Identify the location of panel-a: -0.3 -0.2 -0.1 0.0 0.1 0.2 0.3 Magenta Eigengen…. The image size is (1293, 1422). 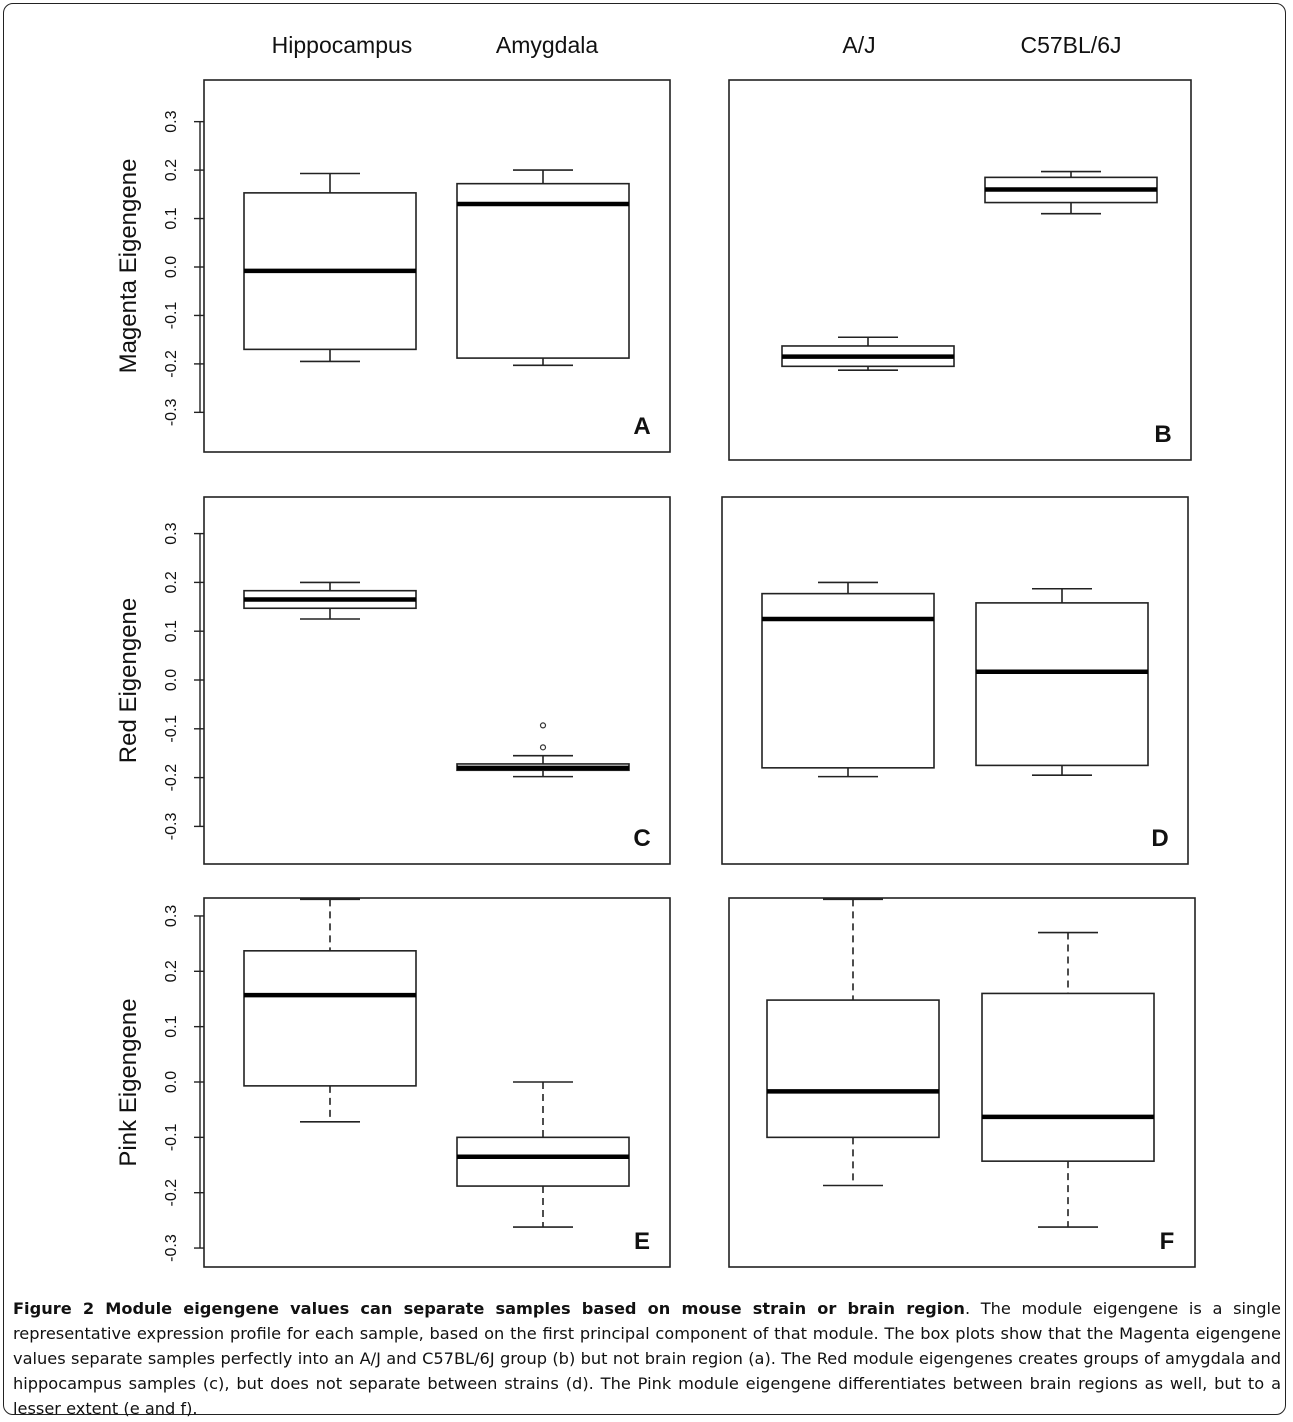
(393, 266).